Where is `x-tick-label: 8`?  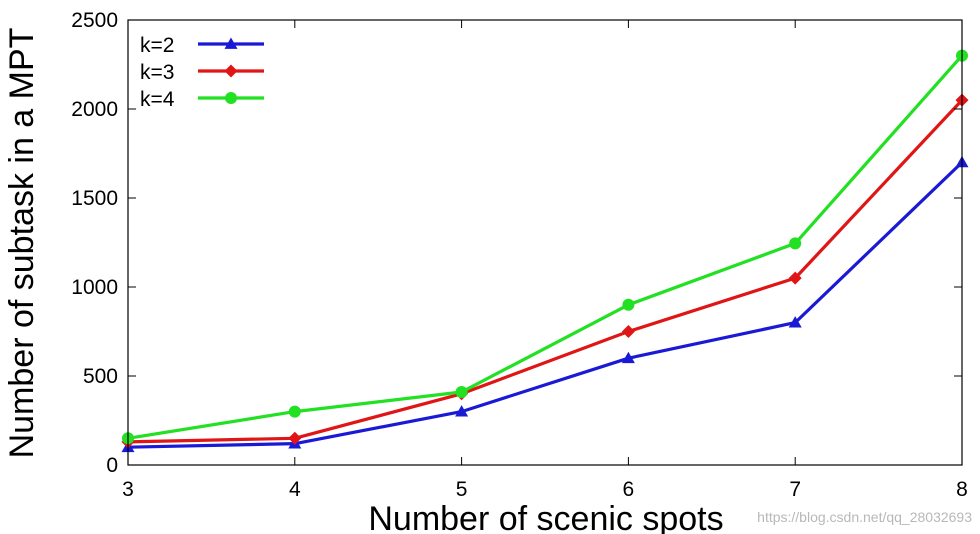 x-tick-label: 8 is located at coordinates (962, 489).